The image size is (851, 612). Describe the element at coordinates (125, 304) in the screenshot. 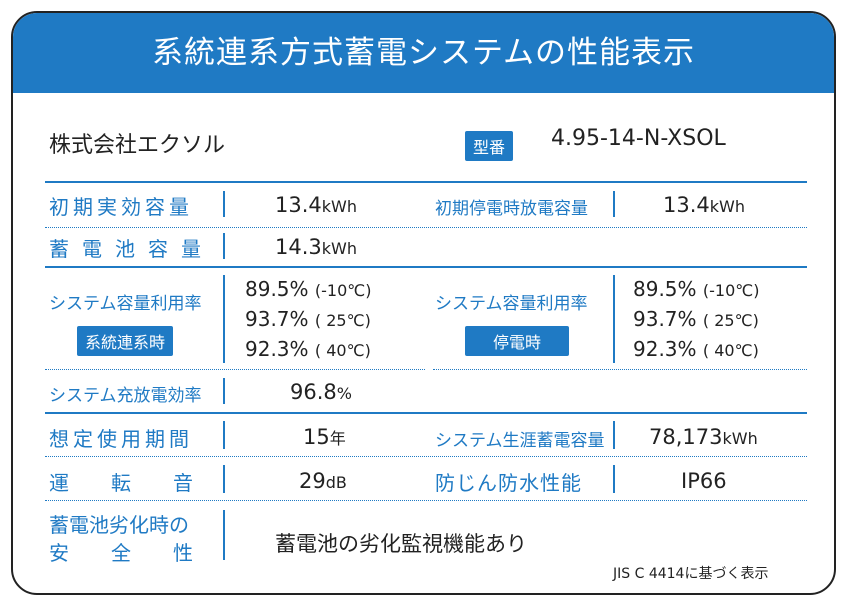

I see `utilization-grid-label: システム容量利用率` at that location.